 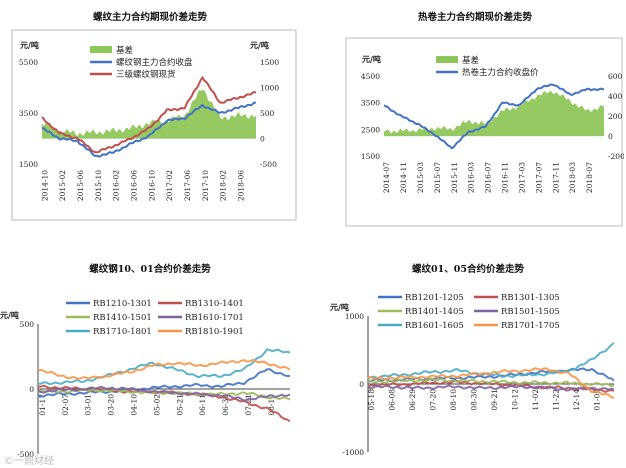 I want to click on right-tick-label: -200, so click(x=616, y=156).